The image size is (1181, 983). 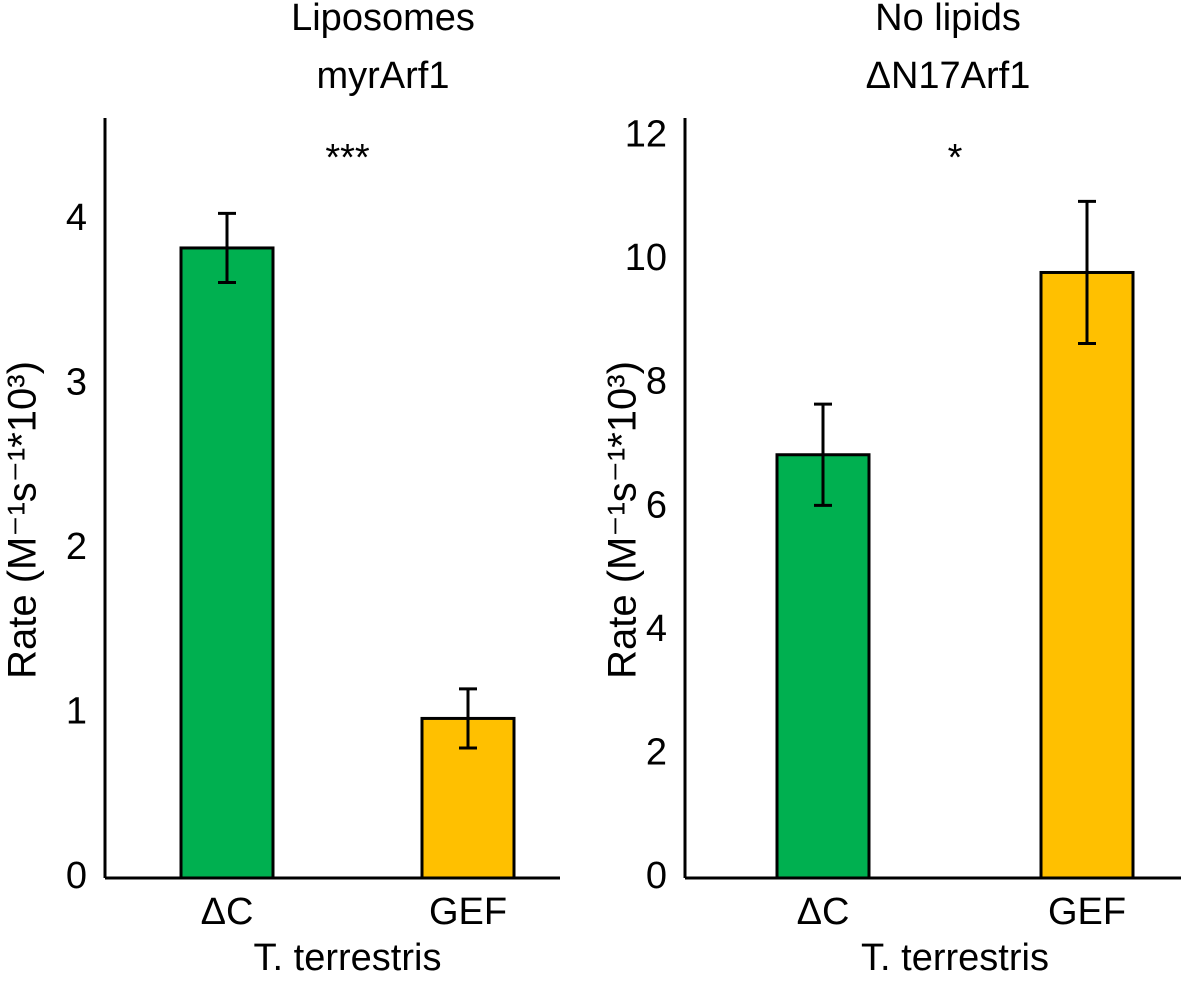 What do you see at coordinates (383, 19) in the screenshot?
I see `chart-title: Liposomes` at bounding box center [383, 19].